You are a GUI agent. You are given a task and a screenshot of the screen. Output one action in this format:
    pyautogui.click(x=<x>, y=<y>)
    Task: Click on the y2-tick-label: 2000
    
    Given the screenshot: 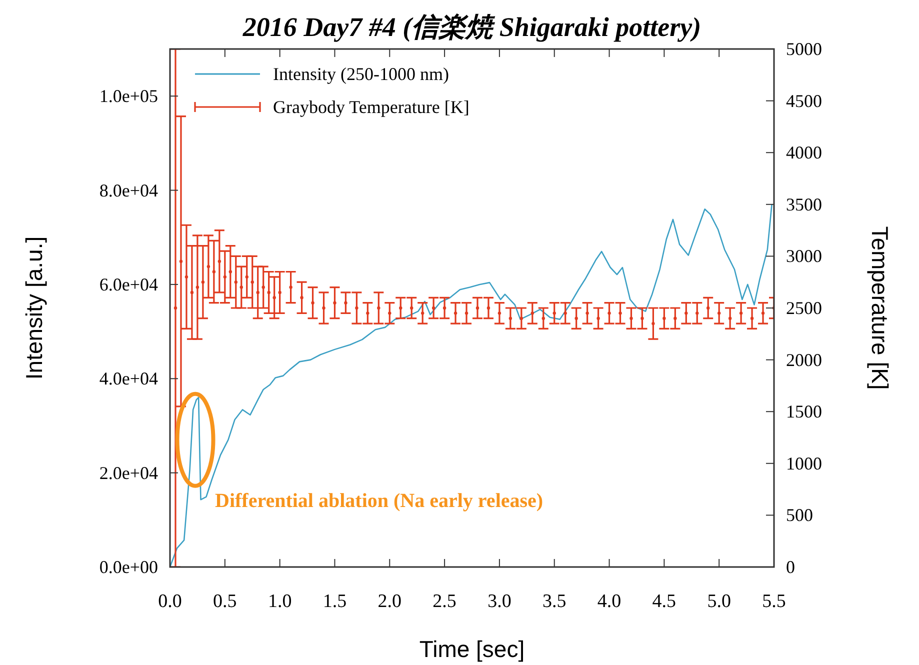 What is the action you would take?
    pyautogui.click(x=804, y=360)
    